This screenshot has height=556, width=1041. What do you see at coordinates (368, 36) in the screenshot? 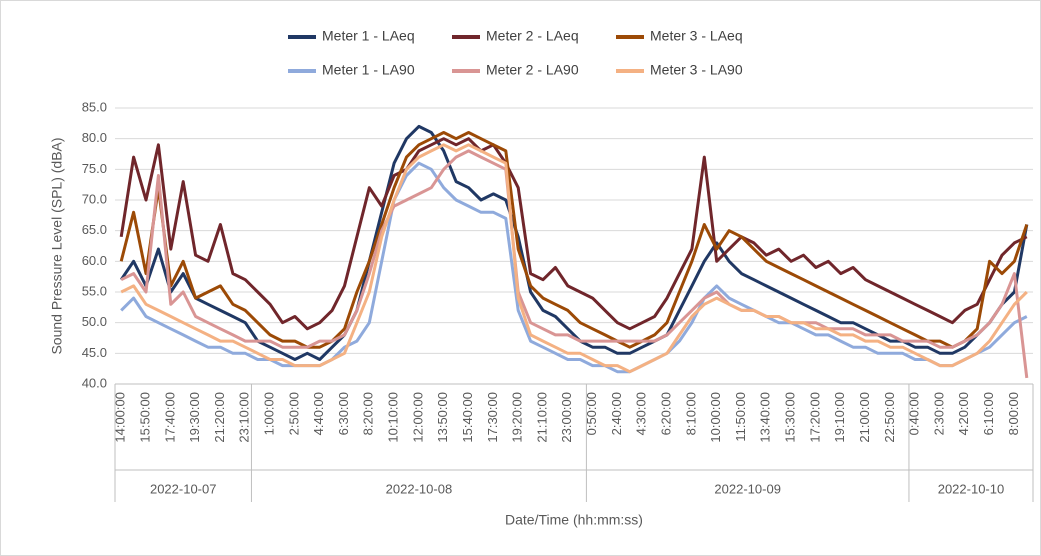
I see `legend-label: Meter 1 - LAeq` at bounding box center [368, 36].